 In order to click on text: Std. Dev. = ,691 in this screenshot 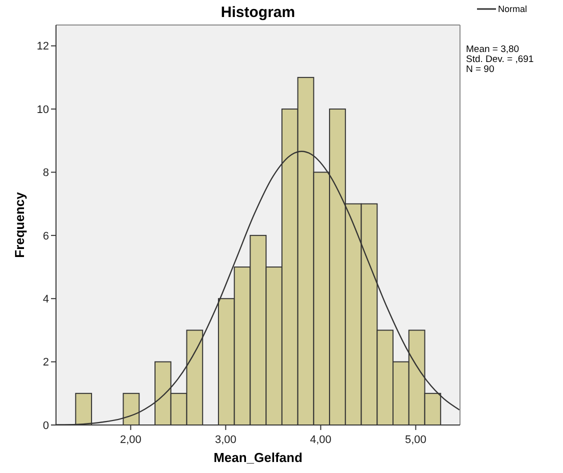, I will do `click(500, 59)`.